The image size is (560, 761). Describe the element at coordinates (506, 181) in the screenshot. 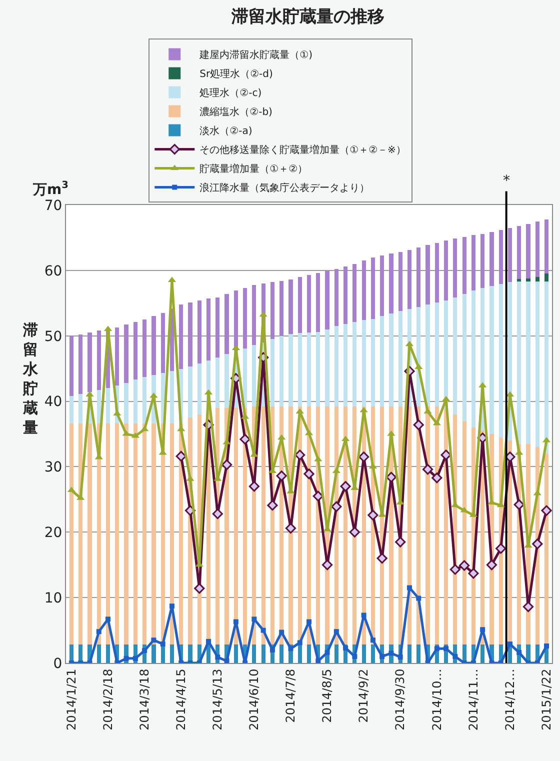

I see `ref-line-label: *` at that location.